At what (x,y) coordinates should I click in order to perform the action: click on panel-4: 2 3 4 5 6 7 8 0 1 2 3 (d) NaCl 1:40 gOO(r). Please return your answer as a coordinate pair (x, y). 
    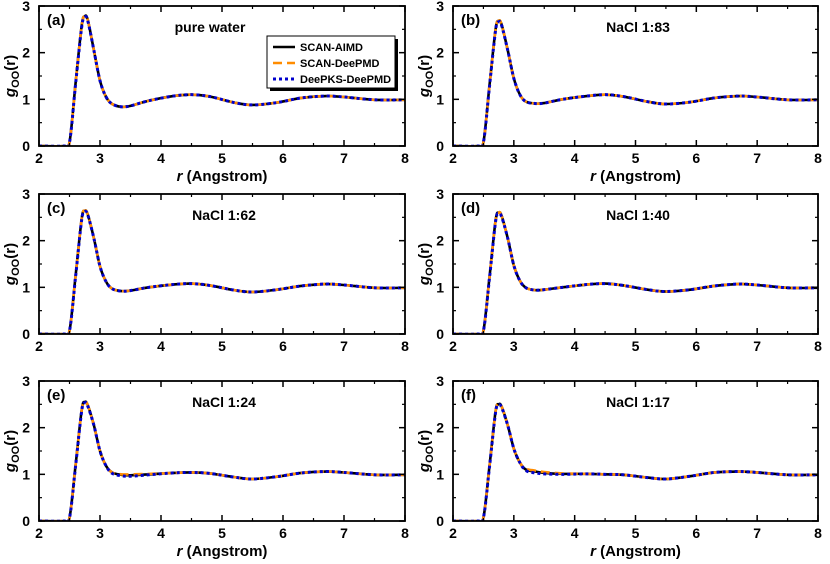
    Looking at the image, I should click on (619, 270).